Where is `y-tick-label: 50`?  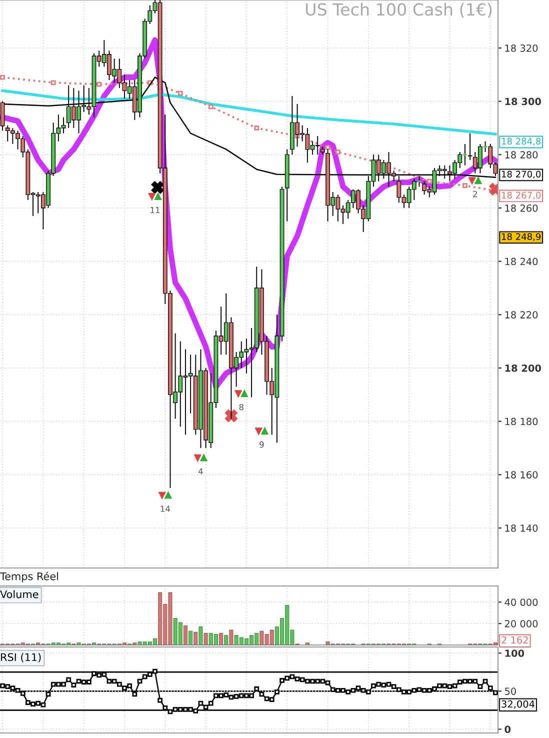
y-tick-label: 50 is located at coordinates (510, 691).